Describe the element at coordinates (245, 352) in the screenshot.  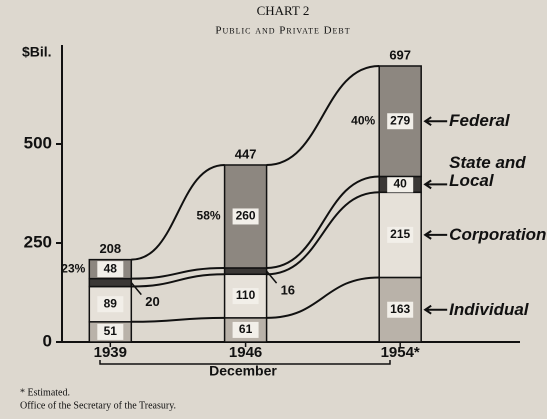
I see `x-tick-label: 1946` at that location.